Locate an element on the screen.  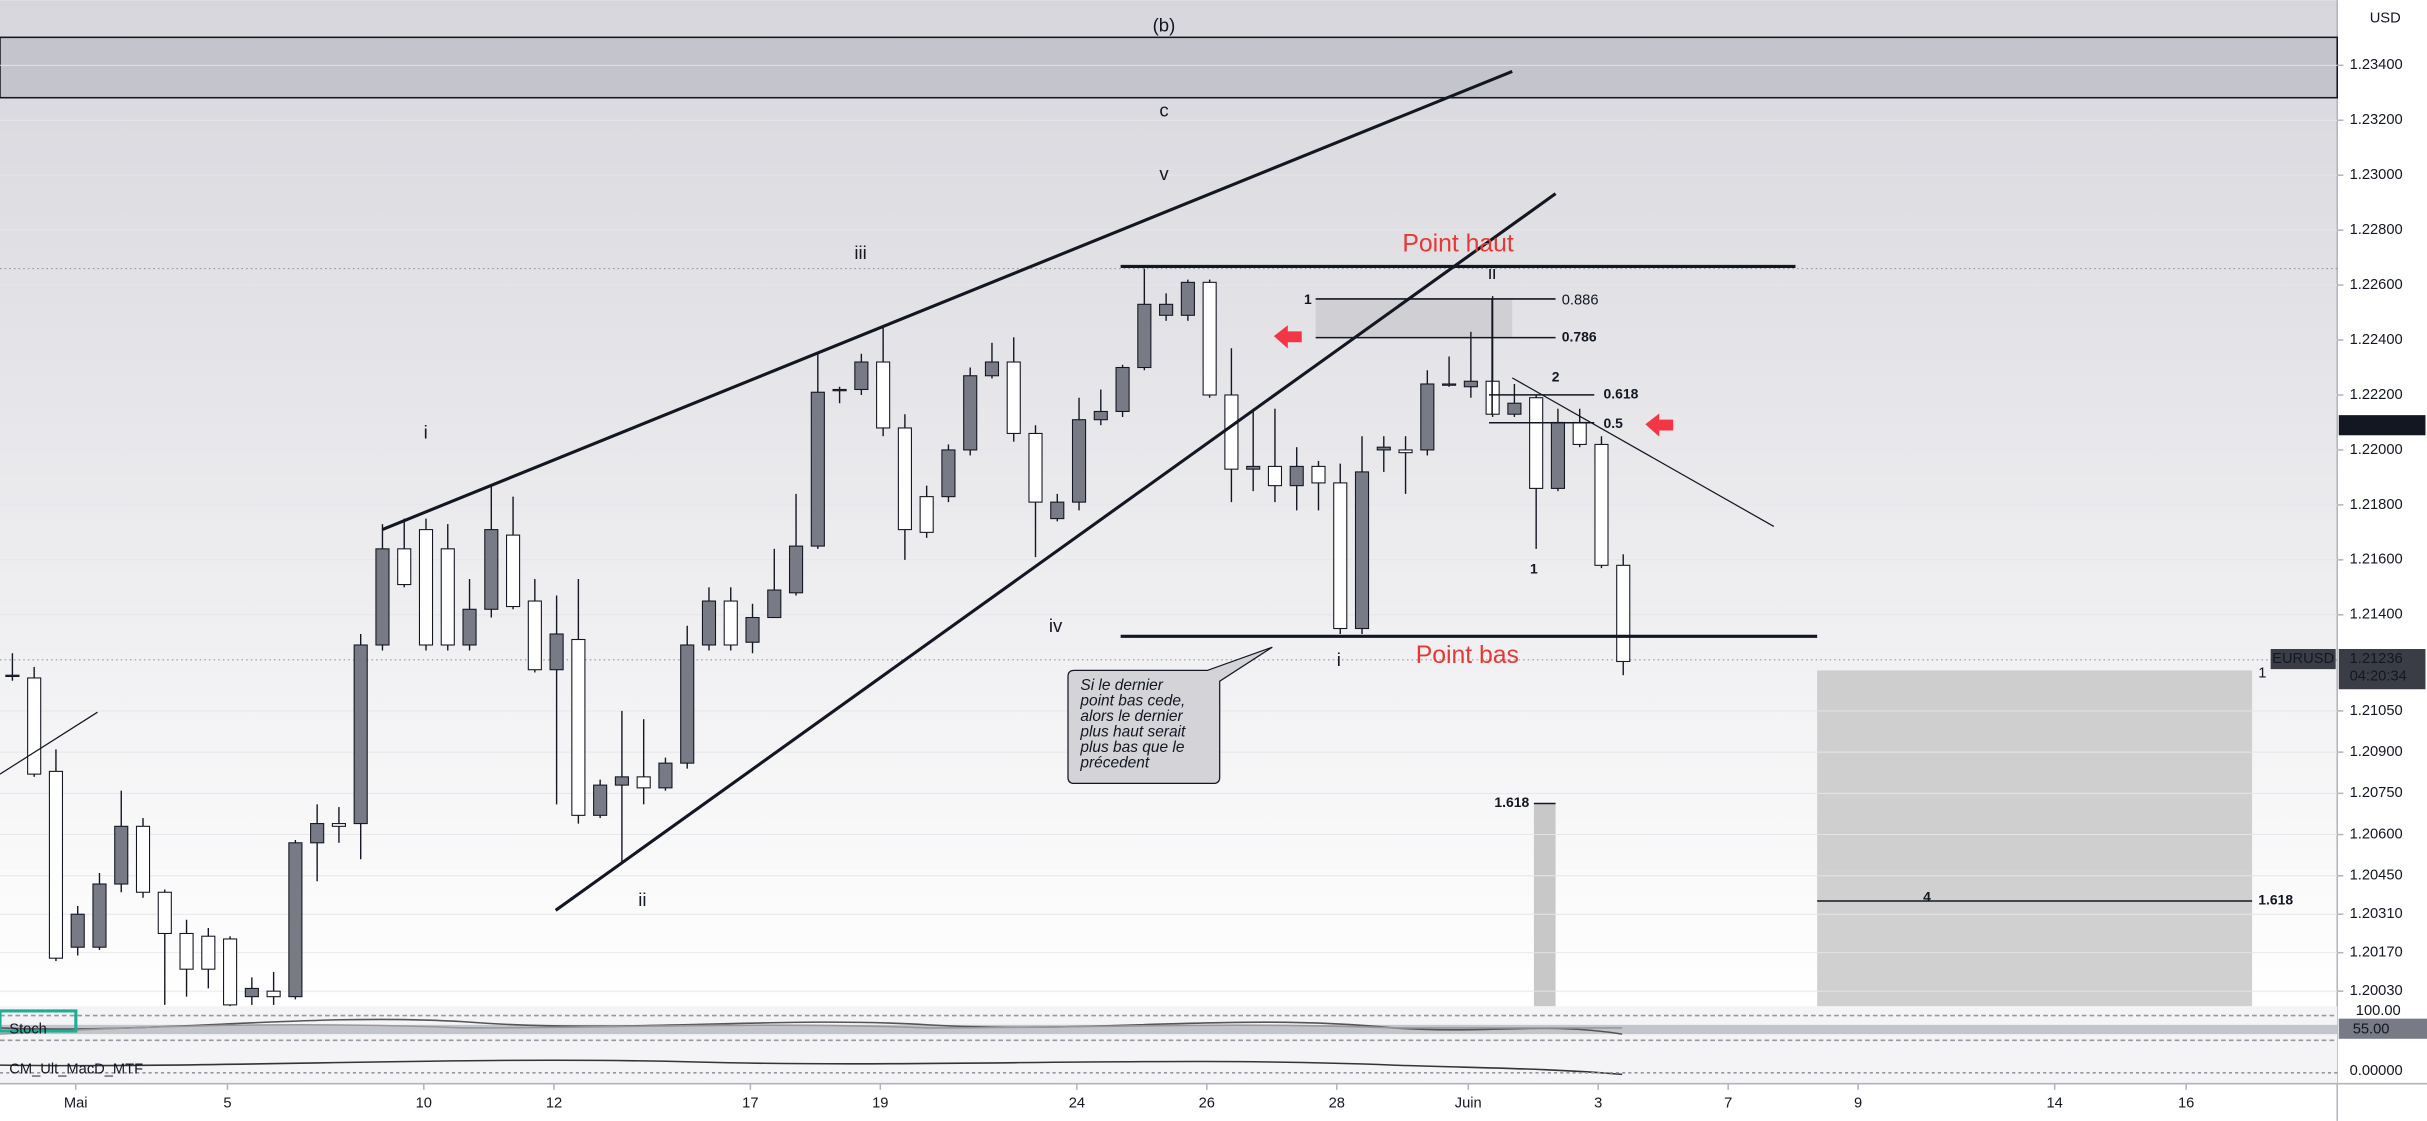
y-tick-label: 1.20030 is located at coordinates (2376, 991).